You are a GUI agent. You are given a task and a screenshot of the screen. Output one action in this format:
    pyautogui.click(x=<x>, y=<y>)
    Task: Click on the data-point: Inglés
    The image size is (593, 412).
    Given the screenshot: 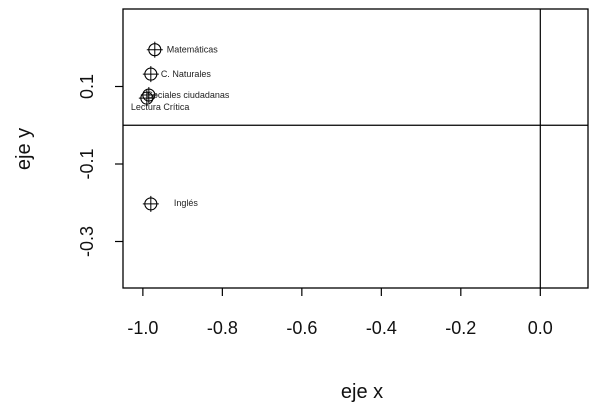 What is the action you would take?
    pyautogui.click(x=170, y=203)
    